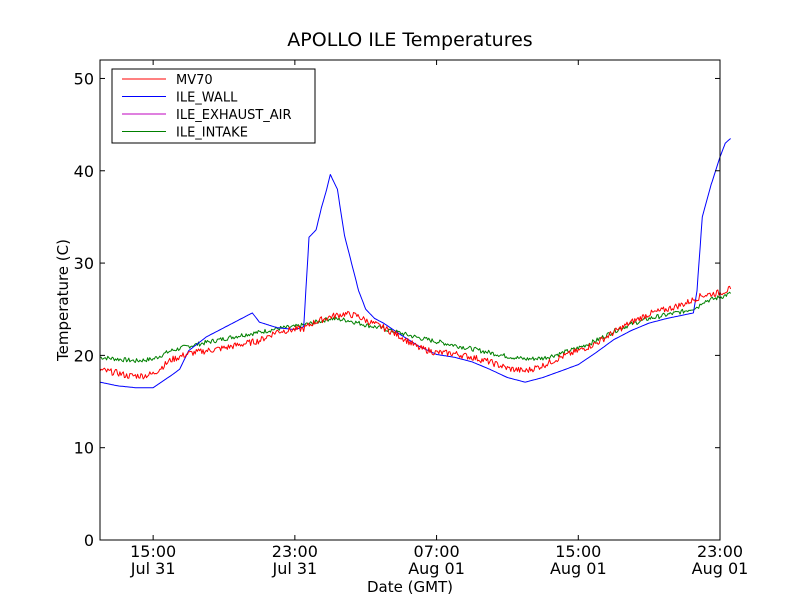  Describe the element at coordinates (63, 300) in the screenshot. I see `y-axis-label: Temperature (C)` at that location.